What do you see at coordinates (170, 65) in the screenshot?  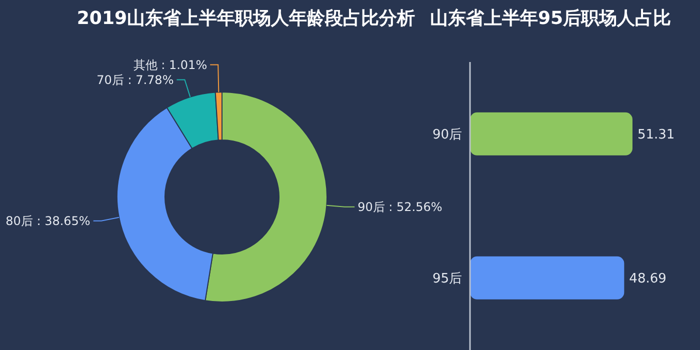 I see `slice-label: 其他 : 1.01%` at bounding box center [170, 65].